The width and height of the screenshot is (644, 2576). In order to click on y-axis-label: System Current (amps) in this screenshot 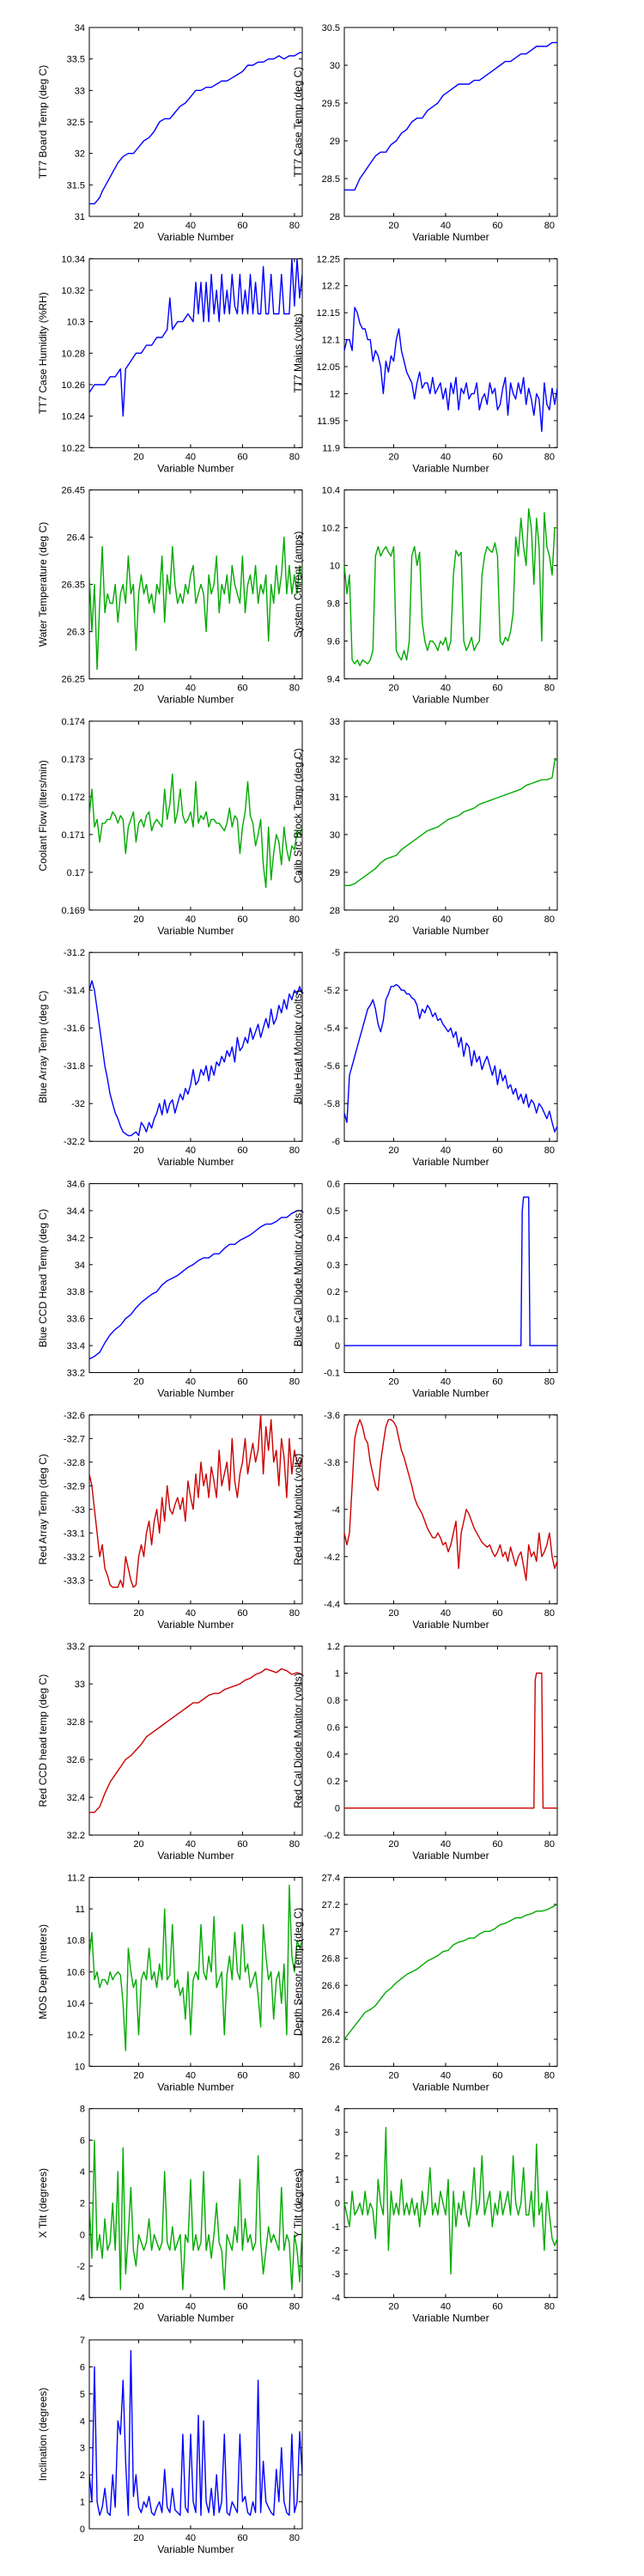, I will do `click(298, 585)`.